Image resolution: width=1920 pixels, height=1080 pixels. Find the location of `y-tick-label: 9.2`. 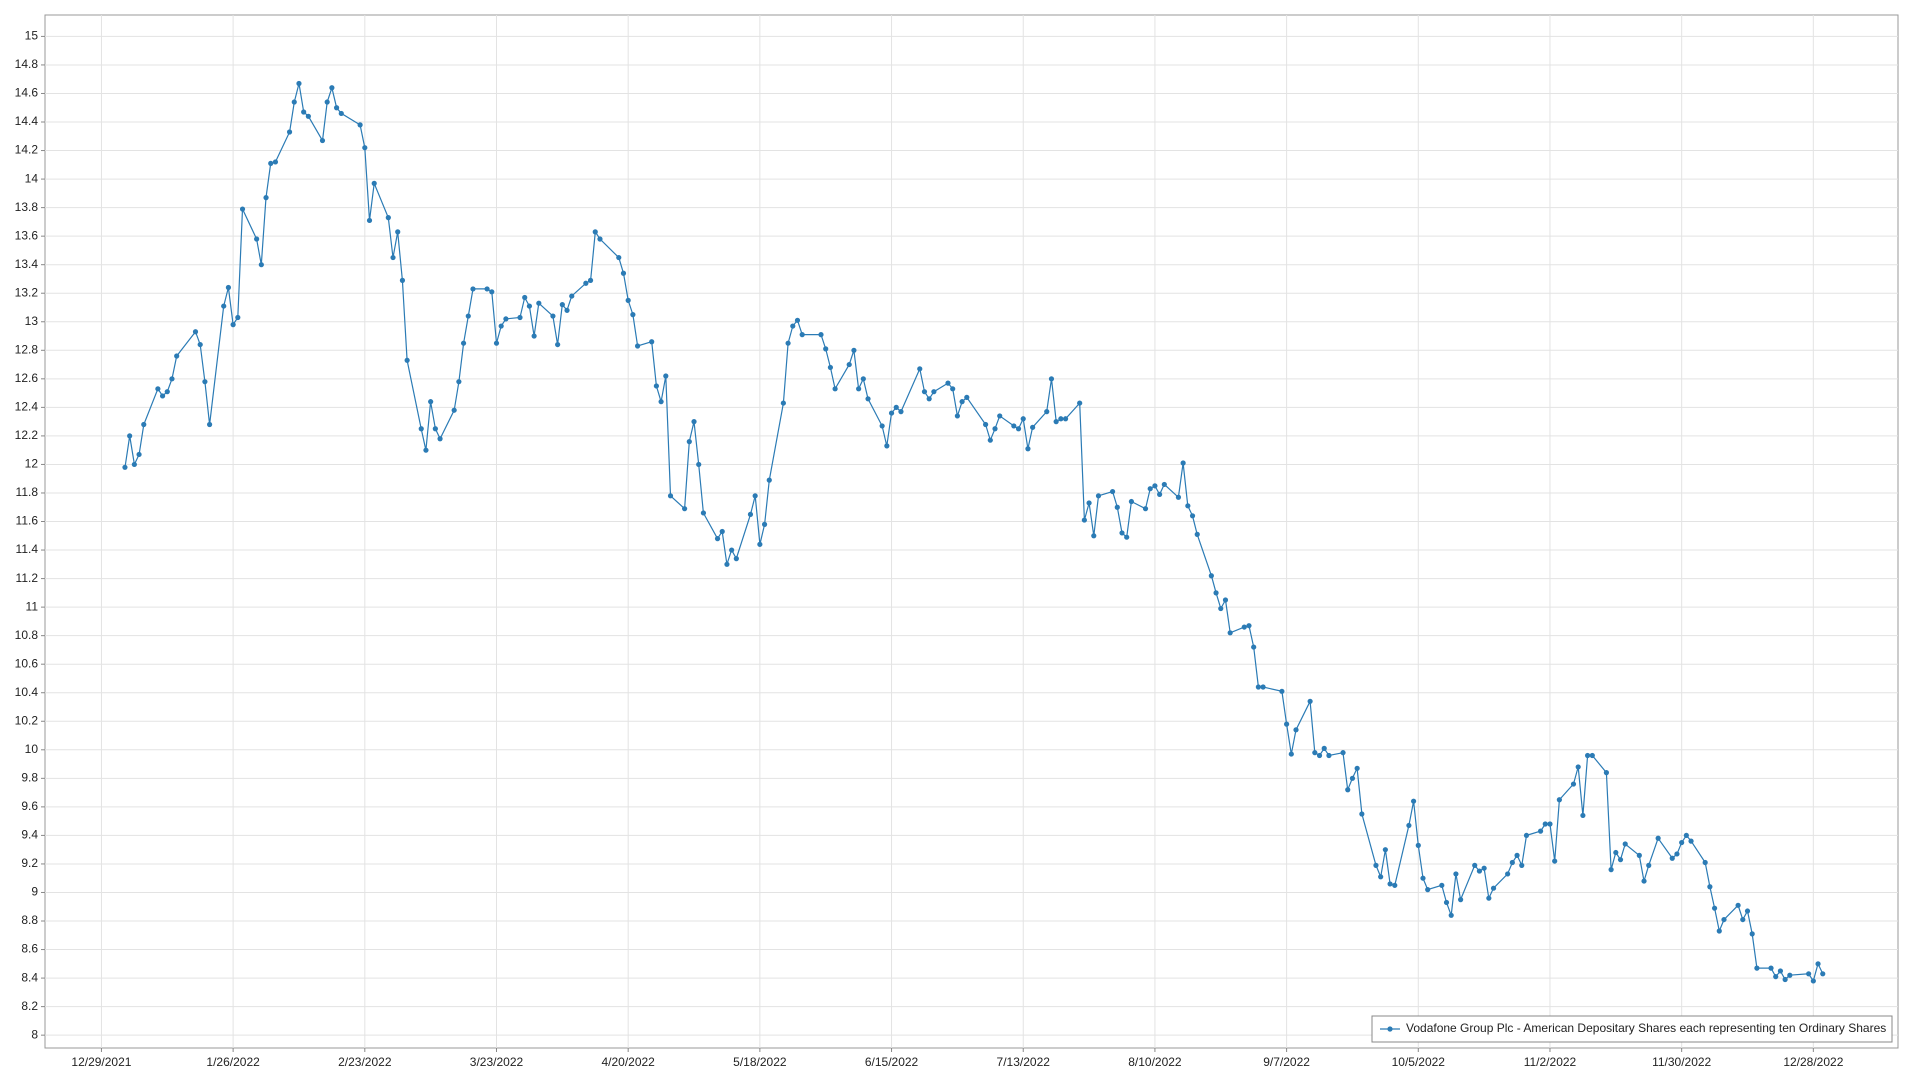

y-tick-label: 9.2 is located at coordinates (29, 863).